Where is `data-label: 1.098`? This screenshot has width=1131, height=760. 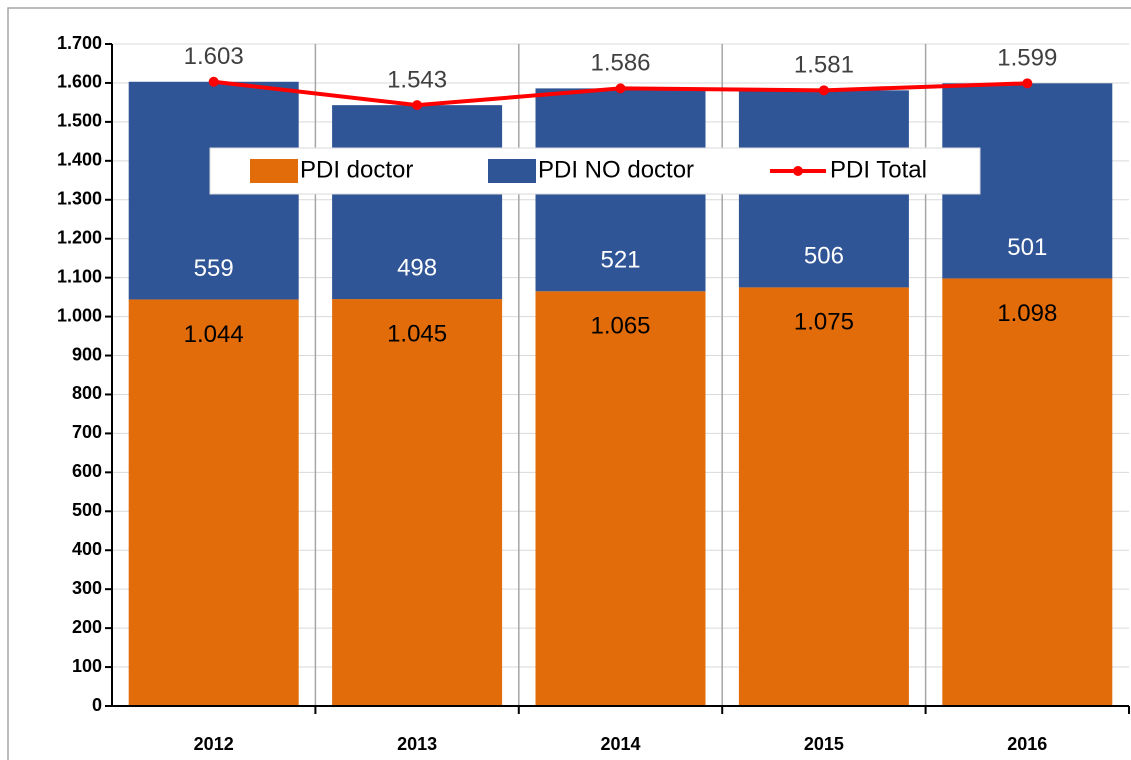
data-label: 1.098 is located at coordinates (1027, 313).